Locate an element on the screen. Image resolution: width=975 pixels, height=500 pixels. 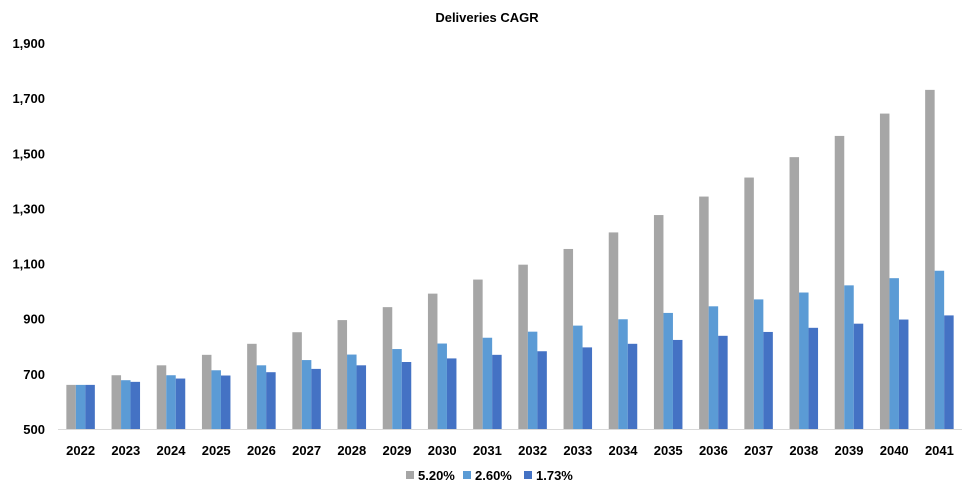
x-tick-label: 2024 is located at coordinates (172, 450).